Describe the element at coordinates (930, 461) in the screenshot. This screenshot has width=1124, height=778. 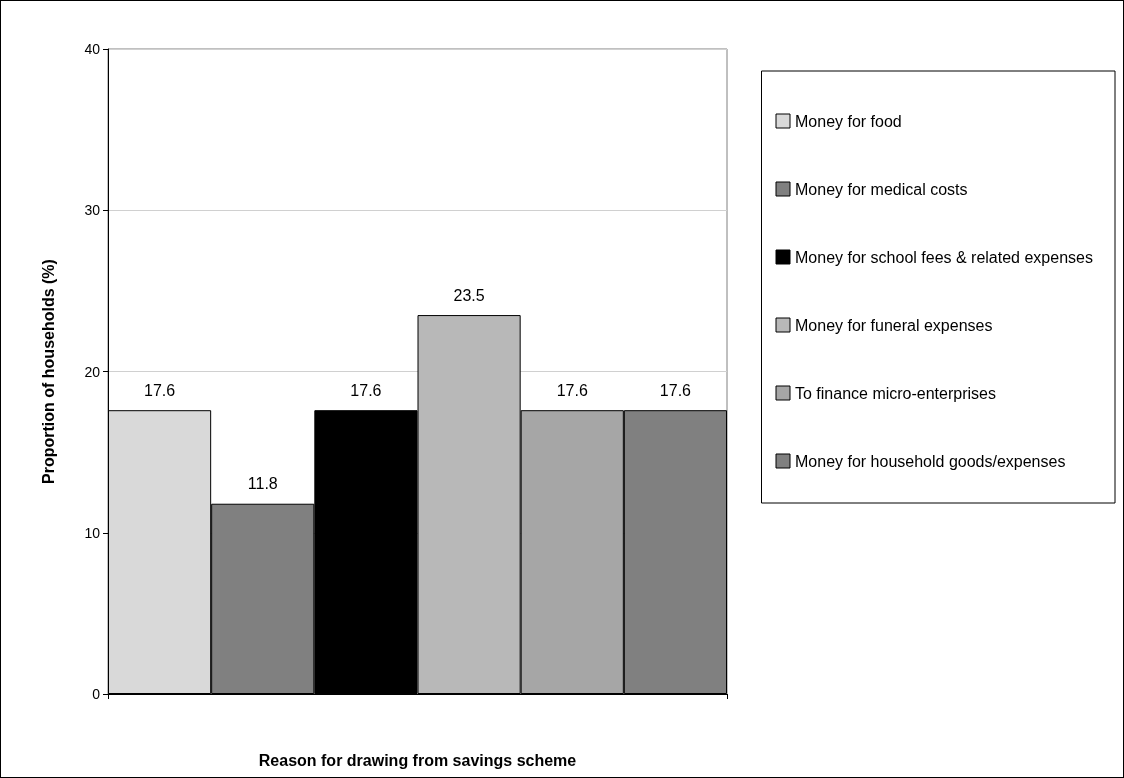
I see `legend-label: Money for household goods/expenses` at that location.